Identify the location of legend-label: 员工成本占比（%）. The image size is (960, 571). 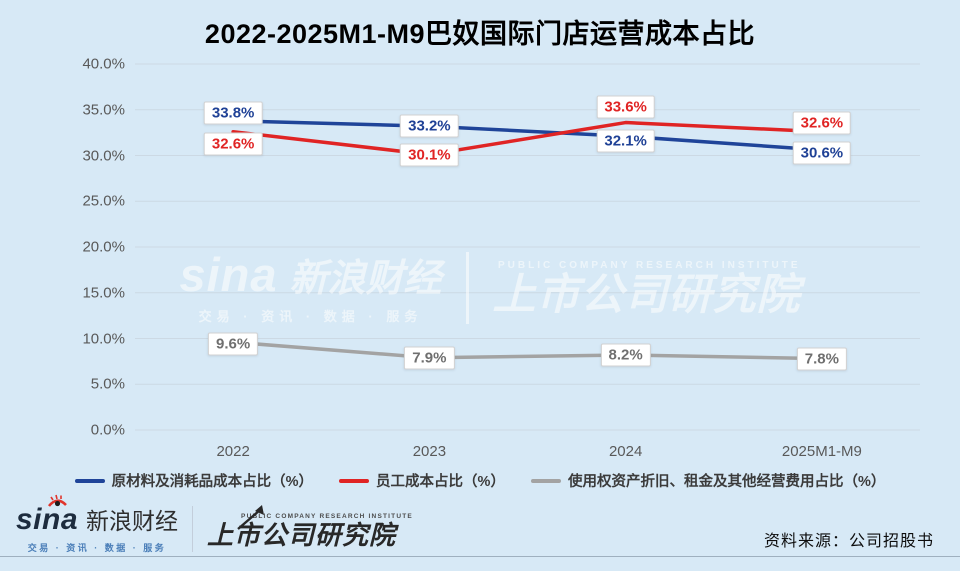
(440, 482).